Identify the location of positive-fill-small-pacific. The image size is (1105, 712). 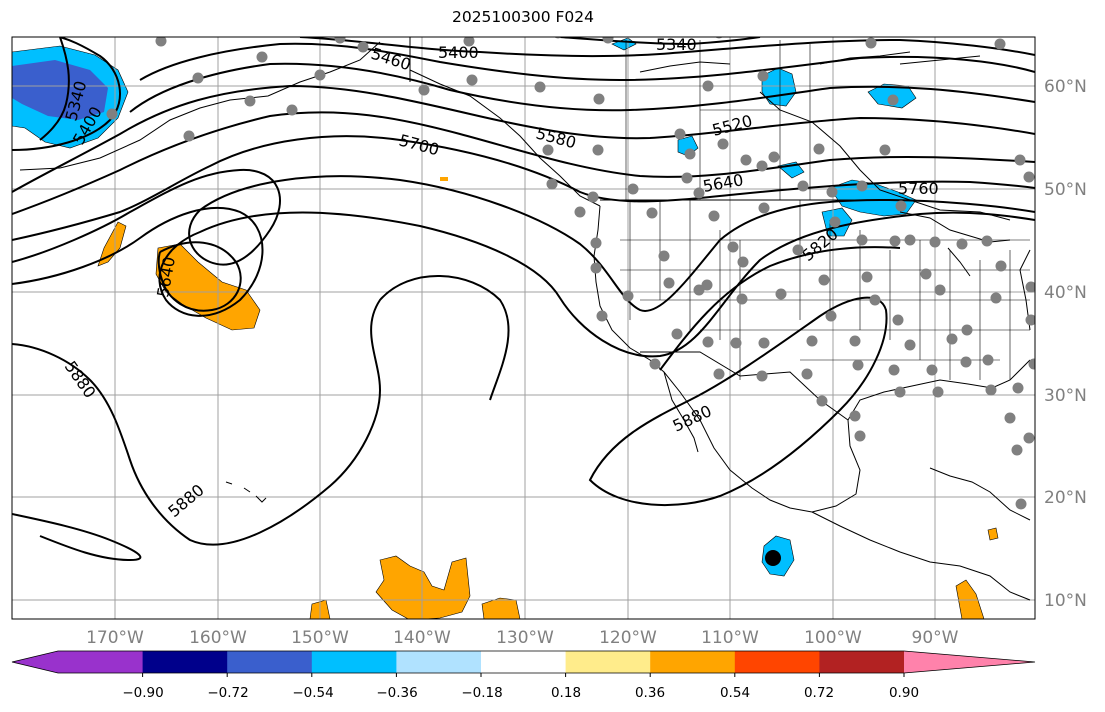
(444, 179).